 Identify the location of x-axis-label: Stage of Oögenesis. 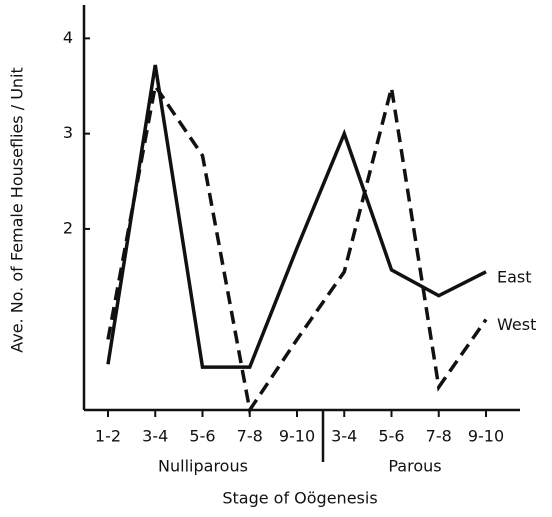
(299, 498).